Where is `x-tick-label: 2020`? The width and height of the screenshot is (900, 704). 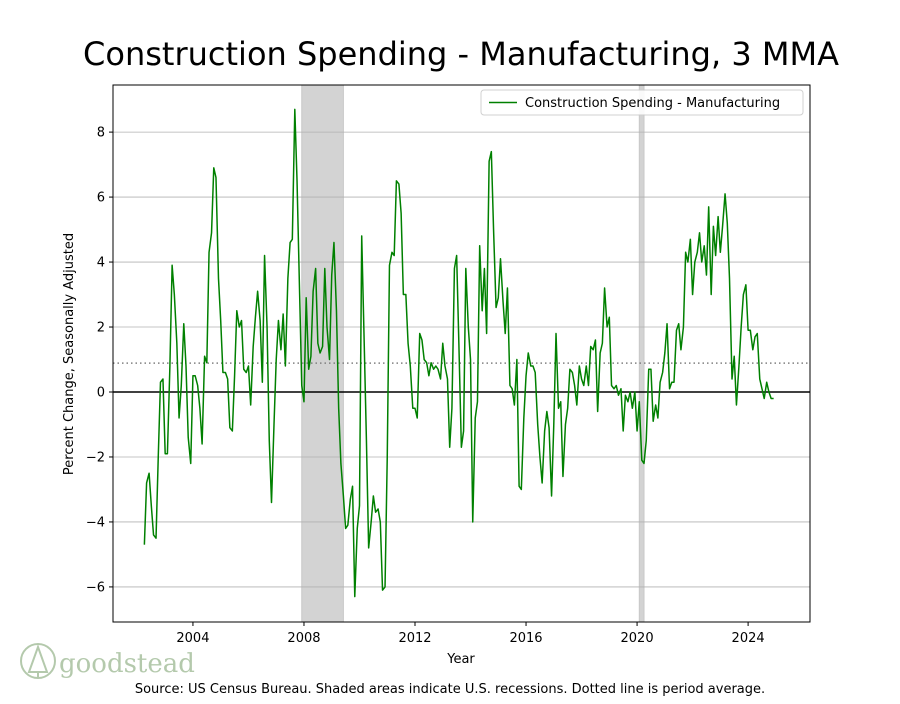
x-tick-label: 2020 is located at coordinates (637, 638).